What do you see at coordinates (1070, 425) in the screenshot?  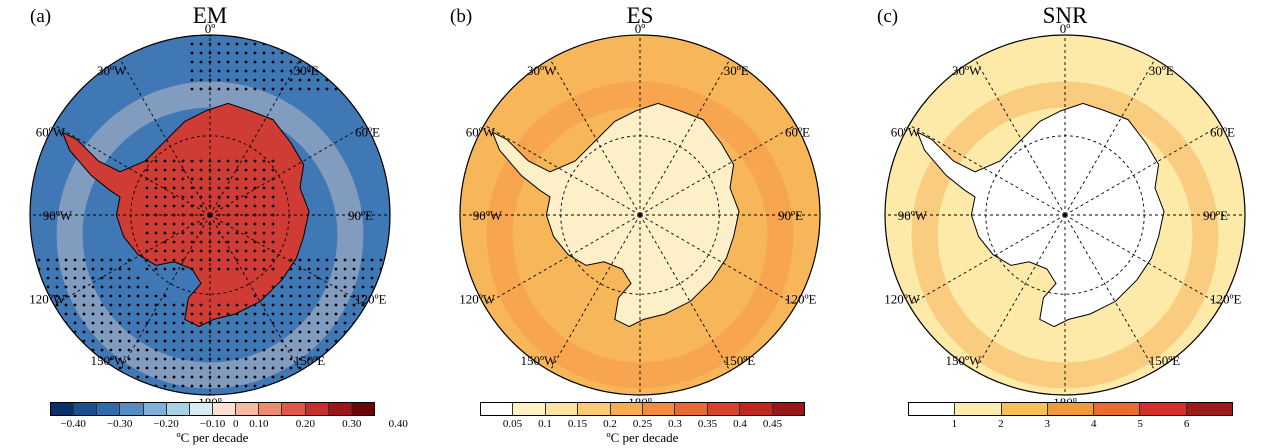 I see `colorbar-ticks: 1 2 3 4 5 6` at bounding box center [1070, 425].